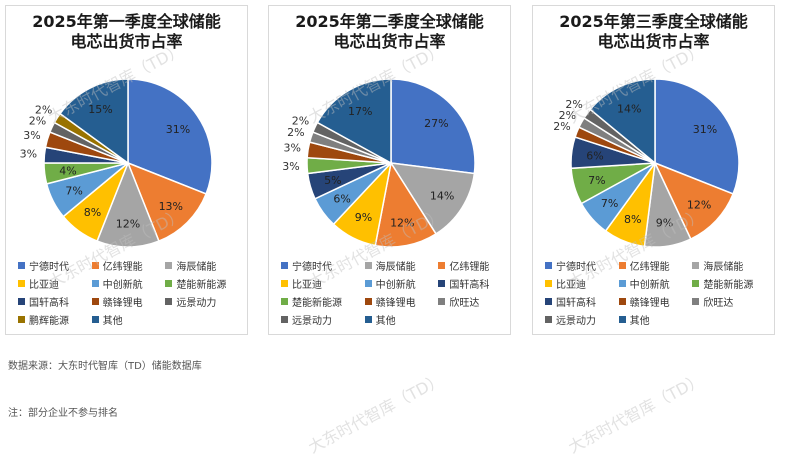 This screenshot has height=458, width=787. I want to click on legend-label: 宁德时代, so click(49, 267).